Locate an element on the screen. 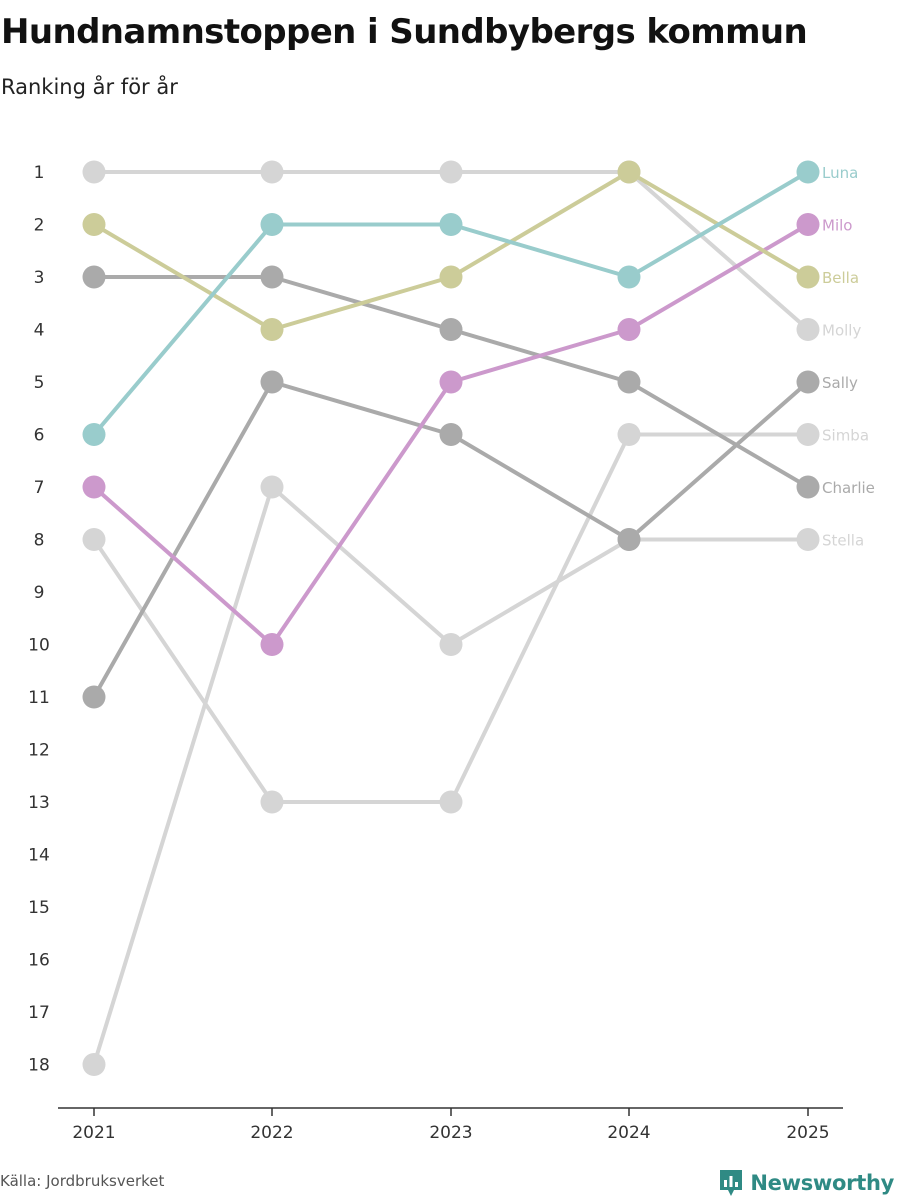 This screenshot has height=1200, width=900. x-tick-label: 2021 is located at coordinates (93, 1133).